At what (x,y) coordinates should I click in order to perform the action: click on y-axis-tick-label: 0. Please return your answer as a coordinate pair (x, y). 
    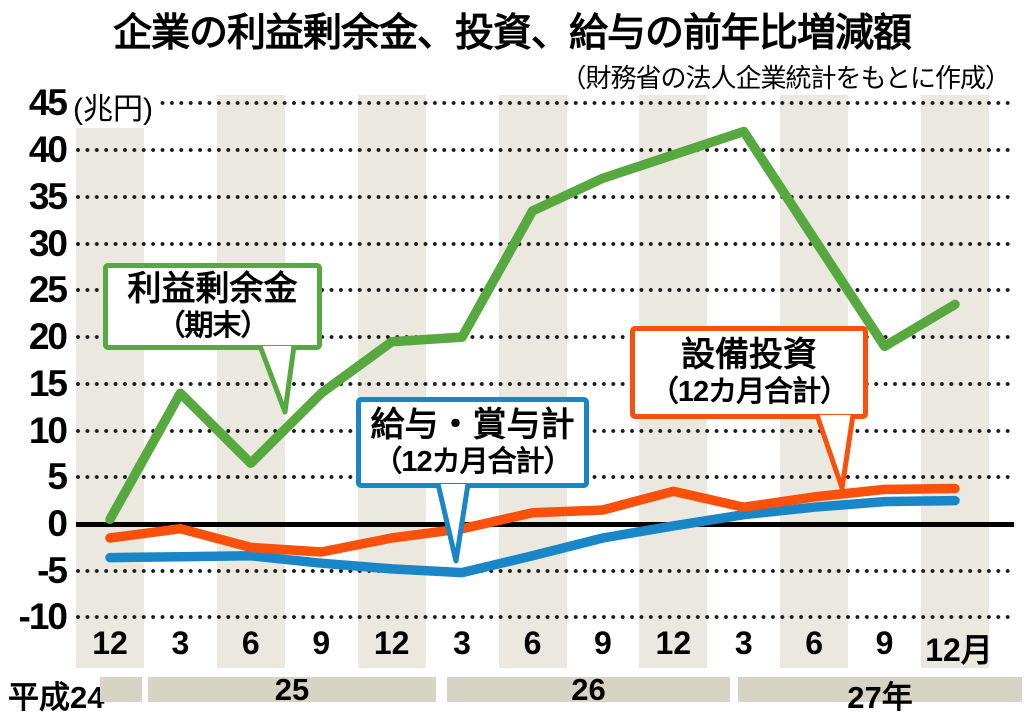
    Looking at the image, I should click on (57, 523).